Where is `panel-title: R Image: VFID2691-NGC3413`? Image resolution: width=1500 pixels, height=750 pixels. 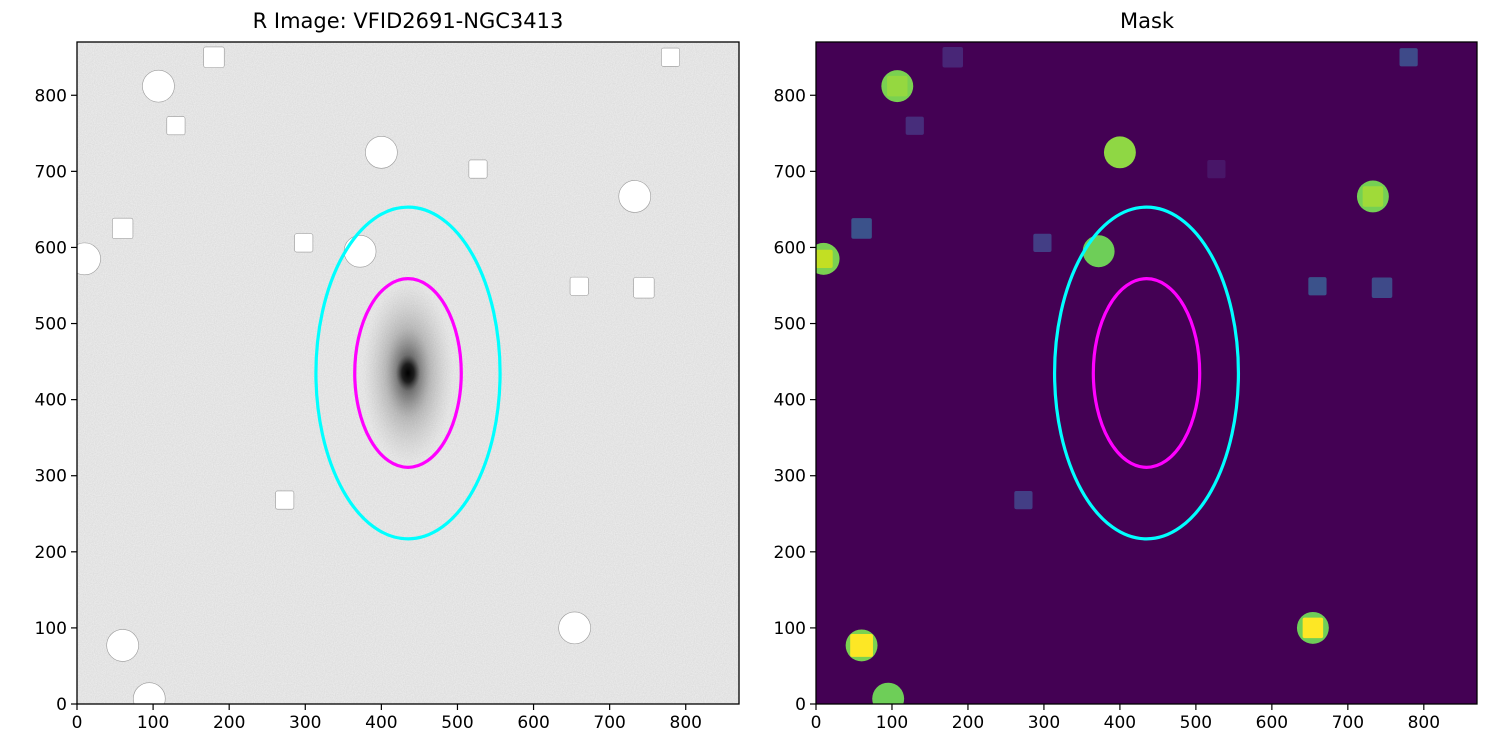 panel-title: R Image: VFID2691-NGC3413 is located at coordinates (408, 21).